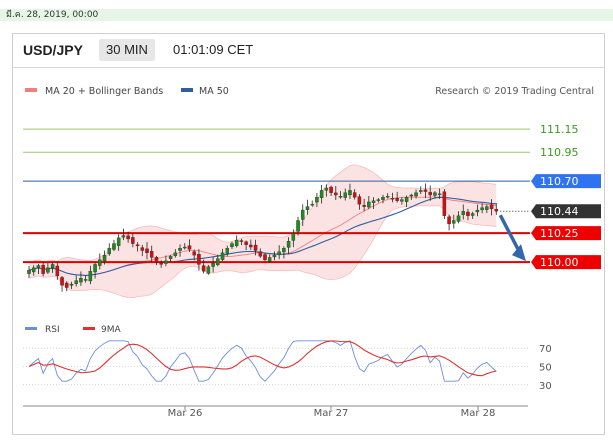 This screenshot has height=442, width=613. I want to click on ma50-line, so click(262, 236).